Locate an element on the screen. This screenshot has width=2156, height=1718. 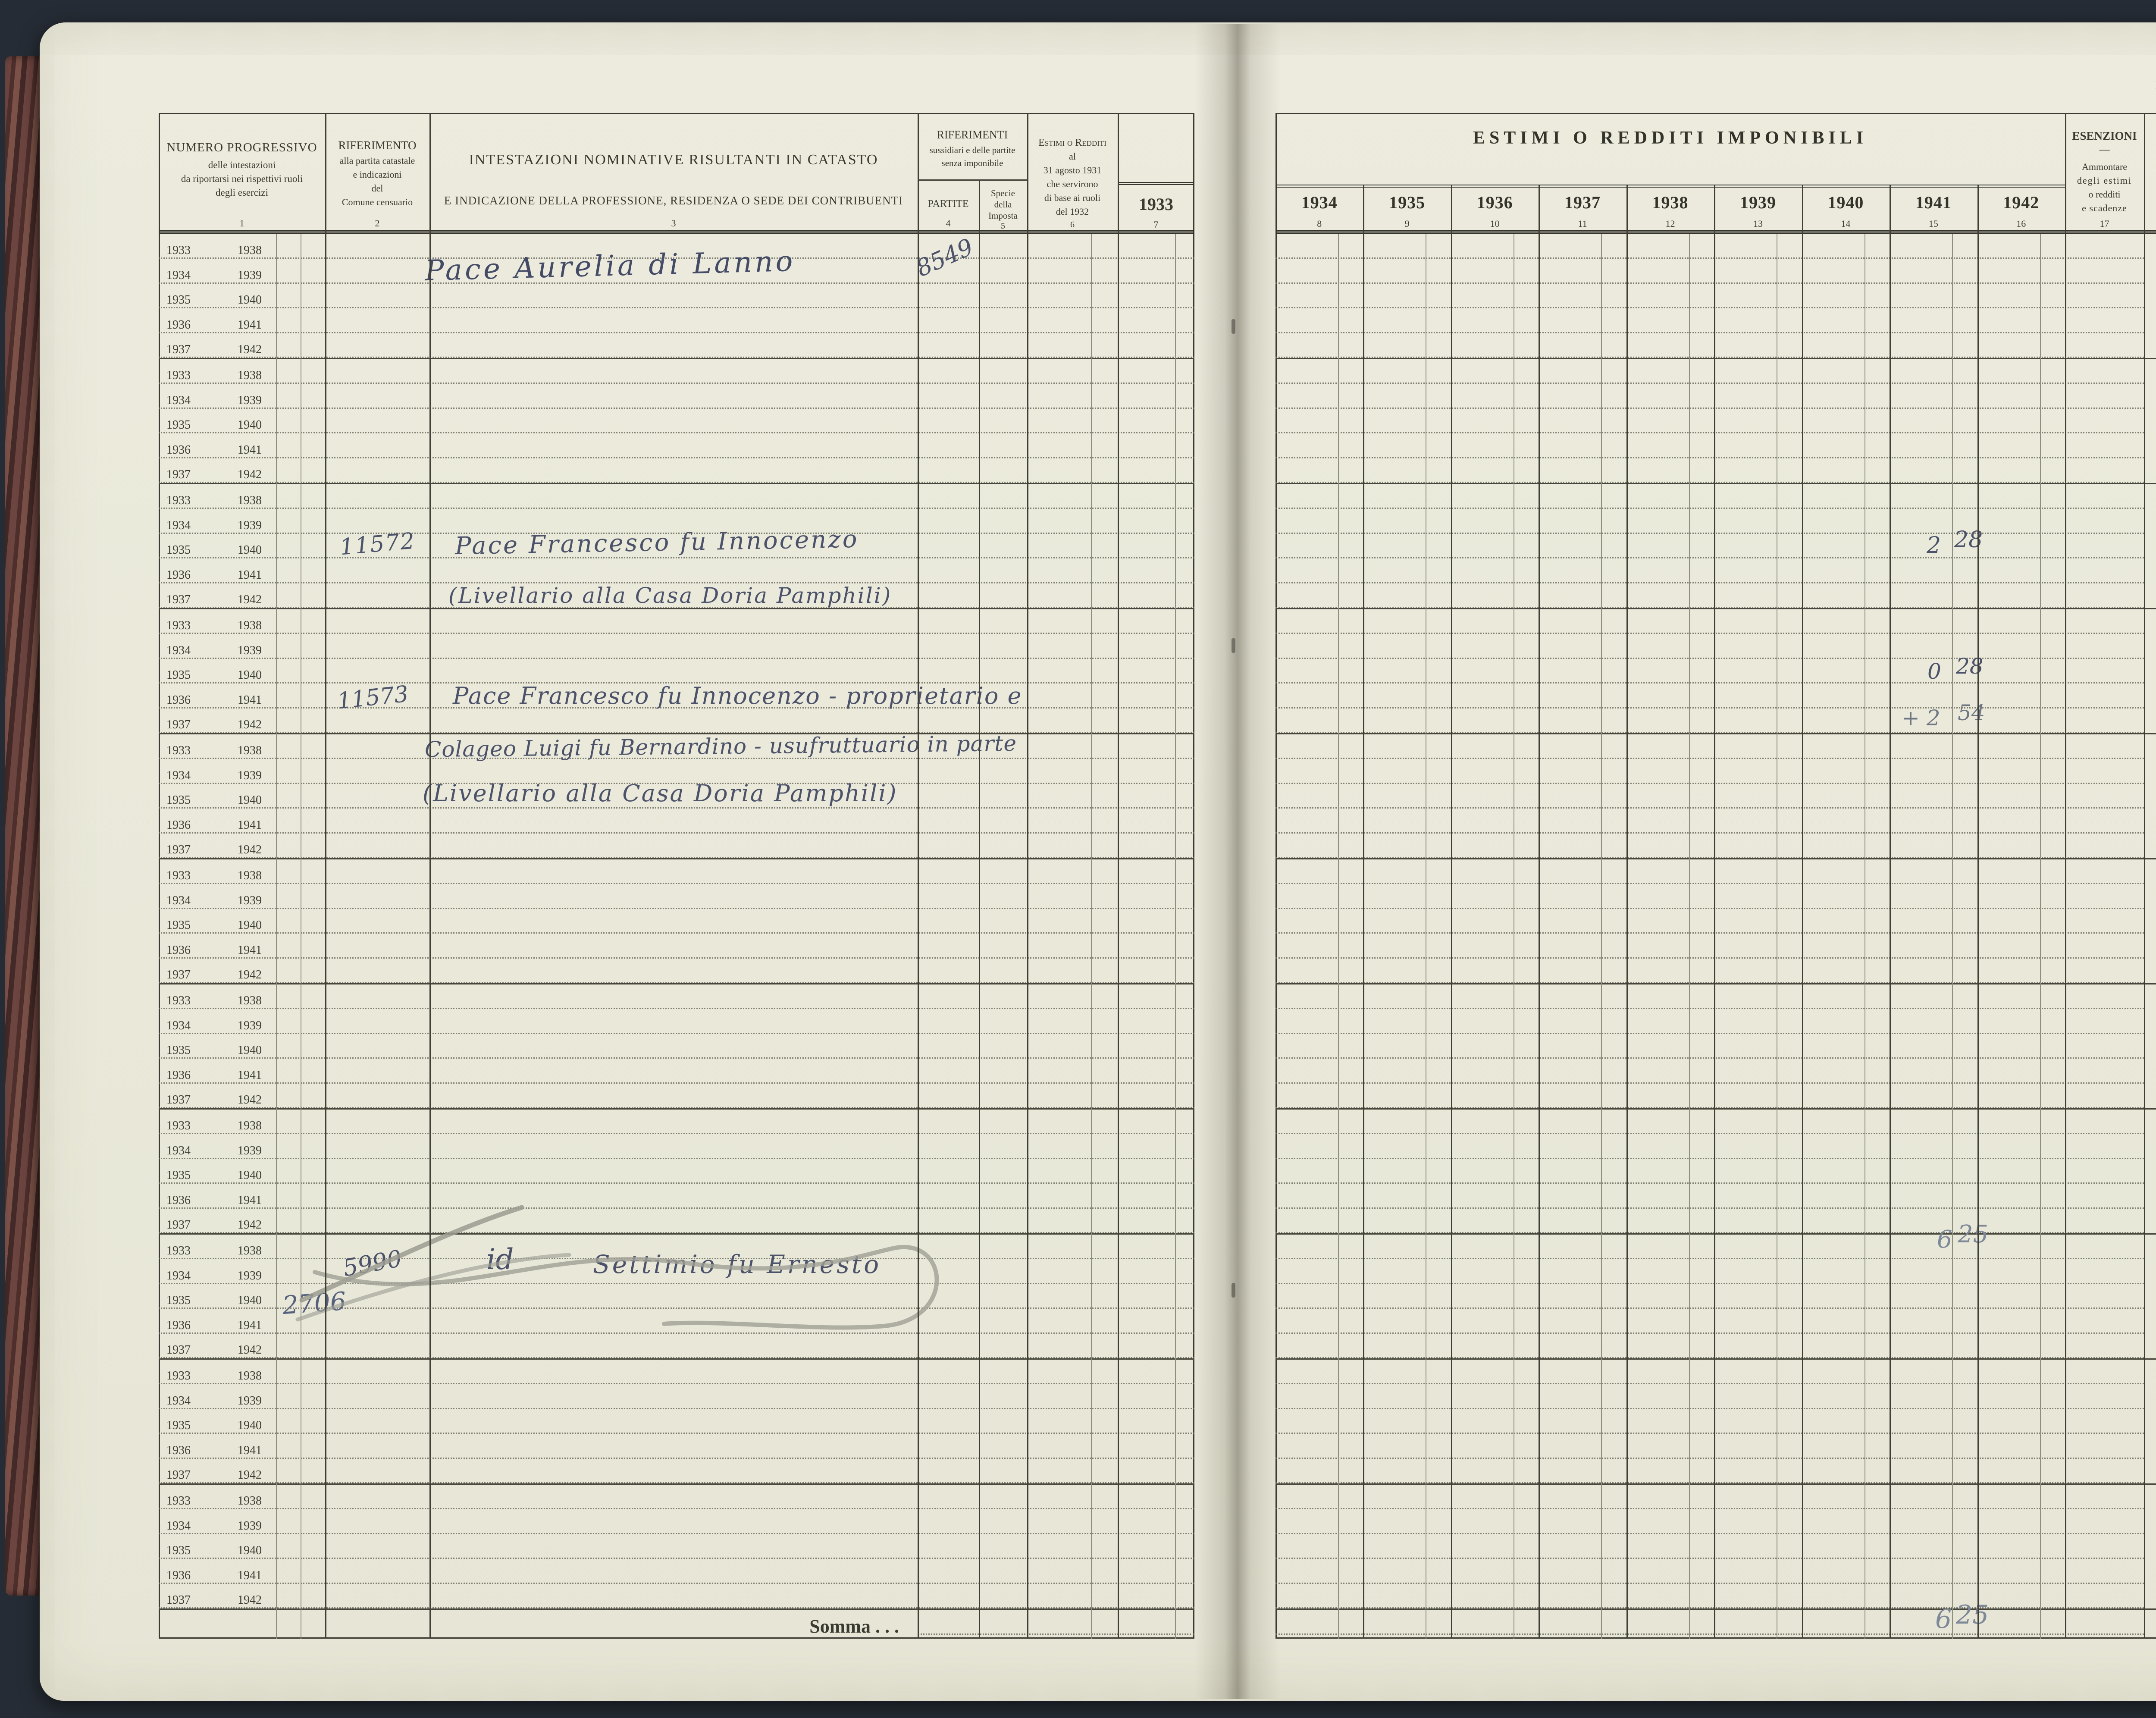
hw-entry3-value2-1941-lire: + 2 is located at coordinates (1921, 717).